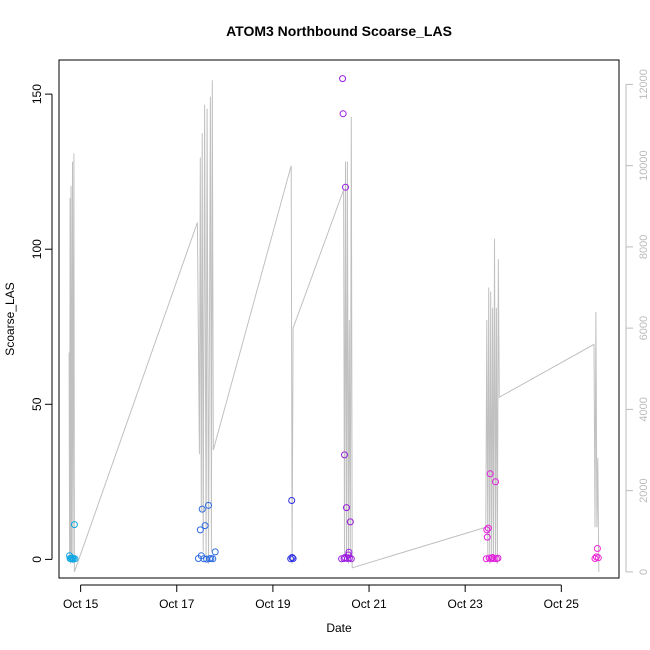 The image size is (650, 650). What do you see at coordinates (81, 604) in the screenshot?
I see `x-tick-label: Oct 15` at bounding box center [81, 604].